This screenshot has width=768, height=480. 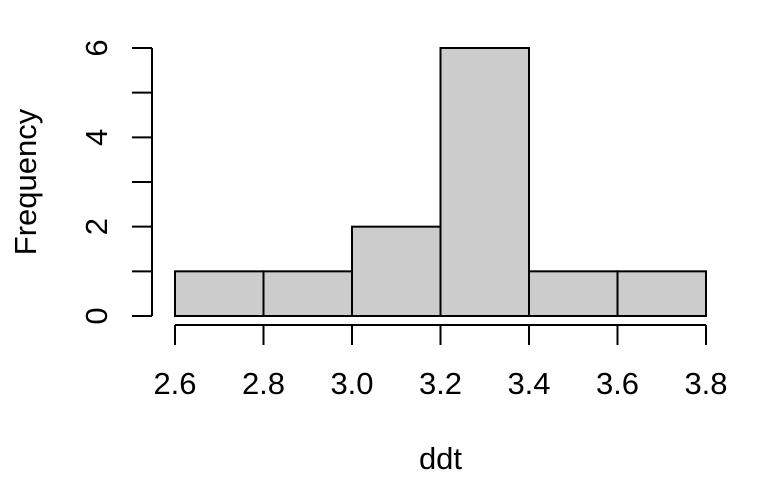 I want to click on y-tick-label: 4, so click(x=96, y=137).